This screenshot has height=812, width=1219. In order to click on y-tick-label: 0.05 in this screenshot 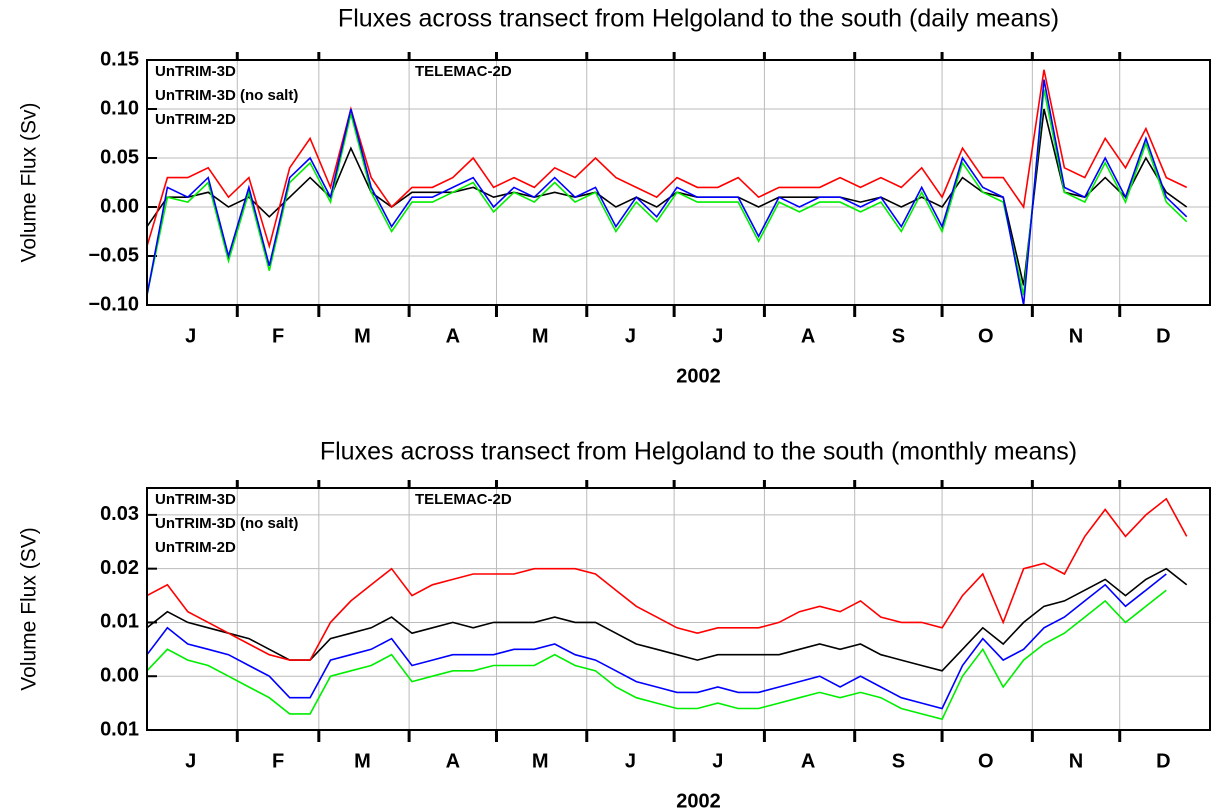, I will do `click(119, 157)`.